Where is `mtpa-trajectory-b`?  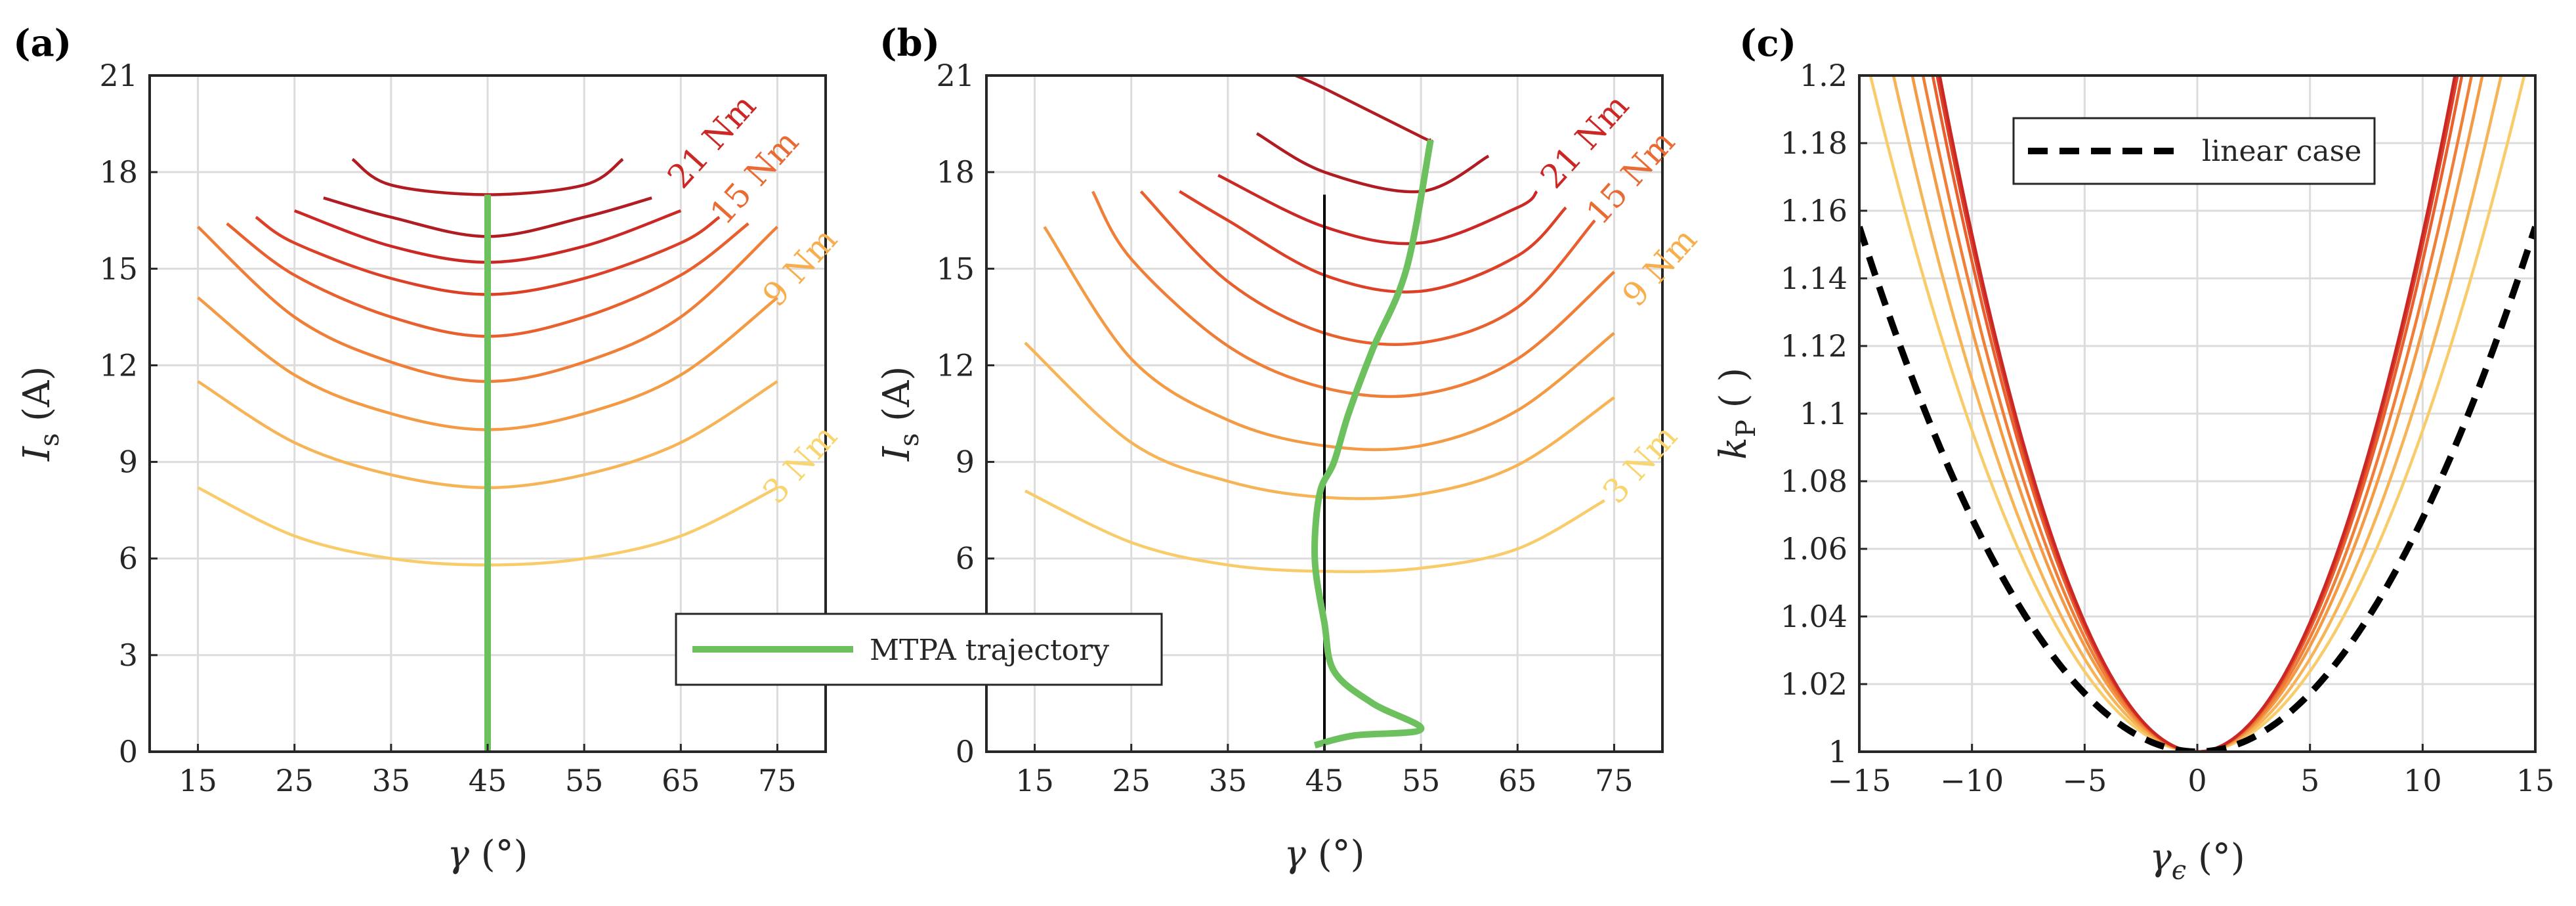
mtpa-trajectory-b is located at coordinates (1372, 444).